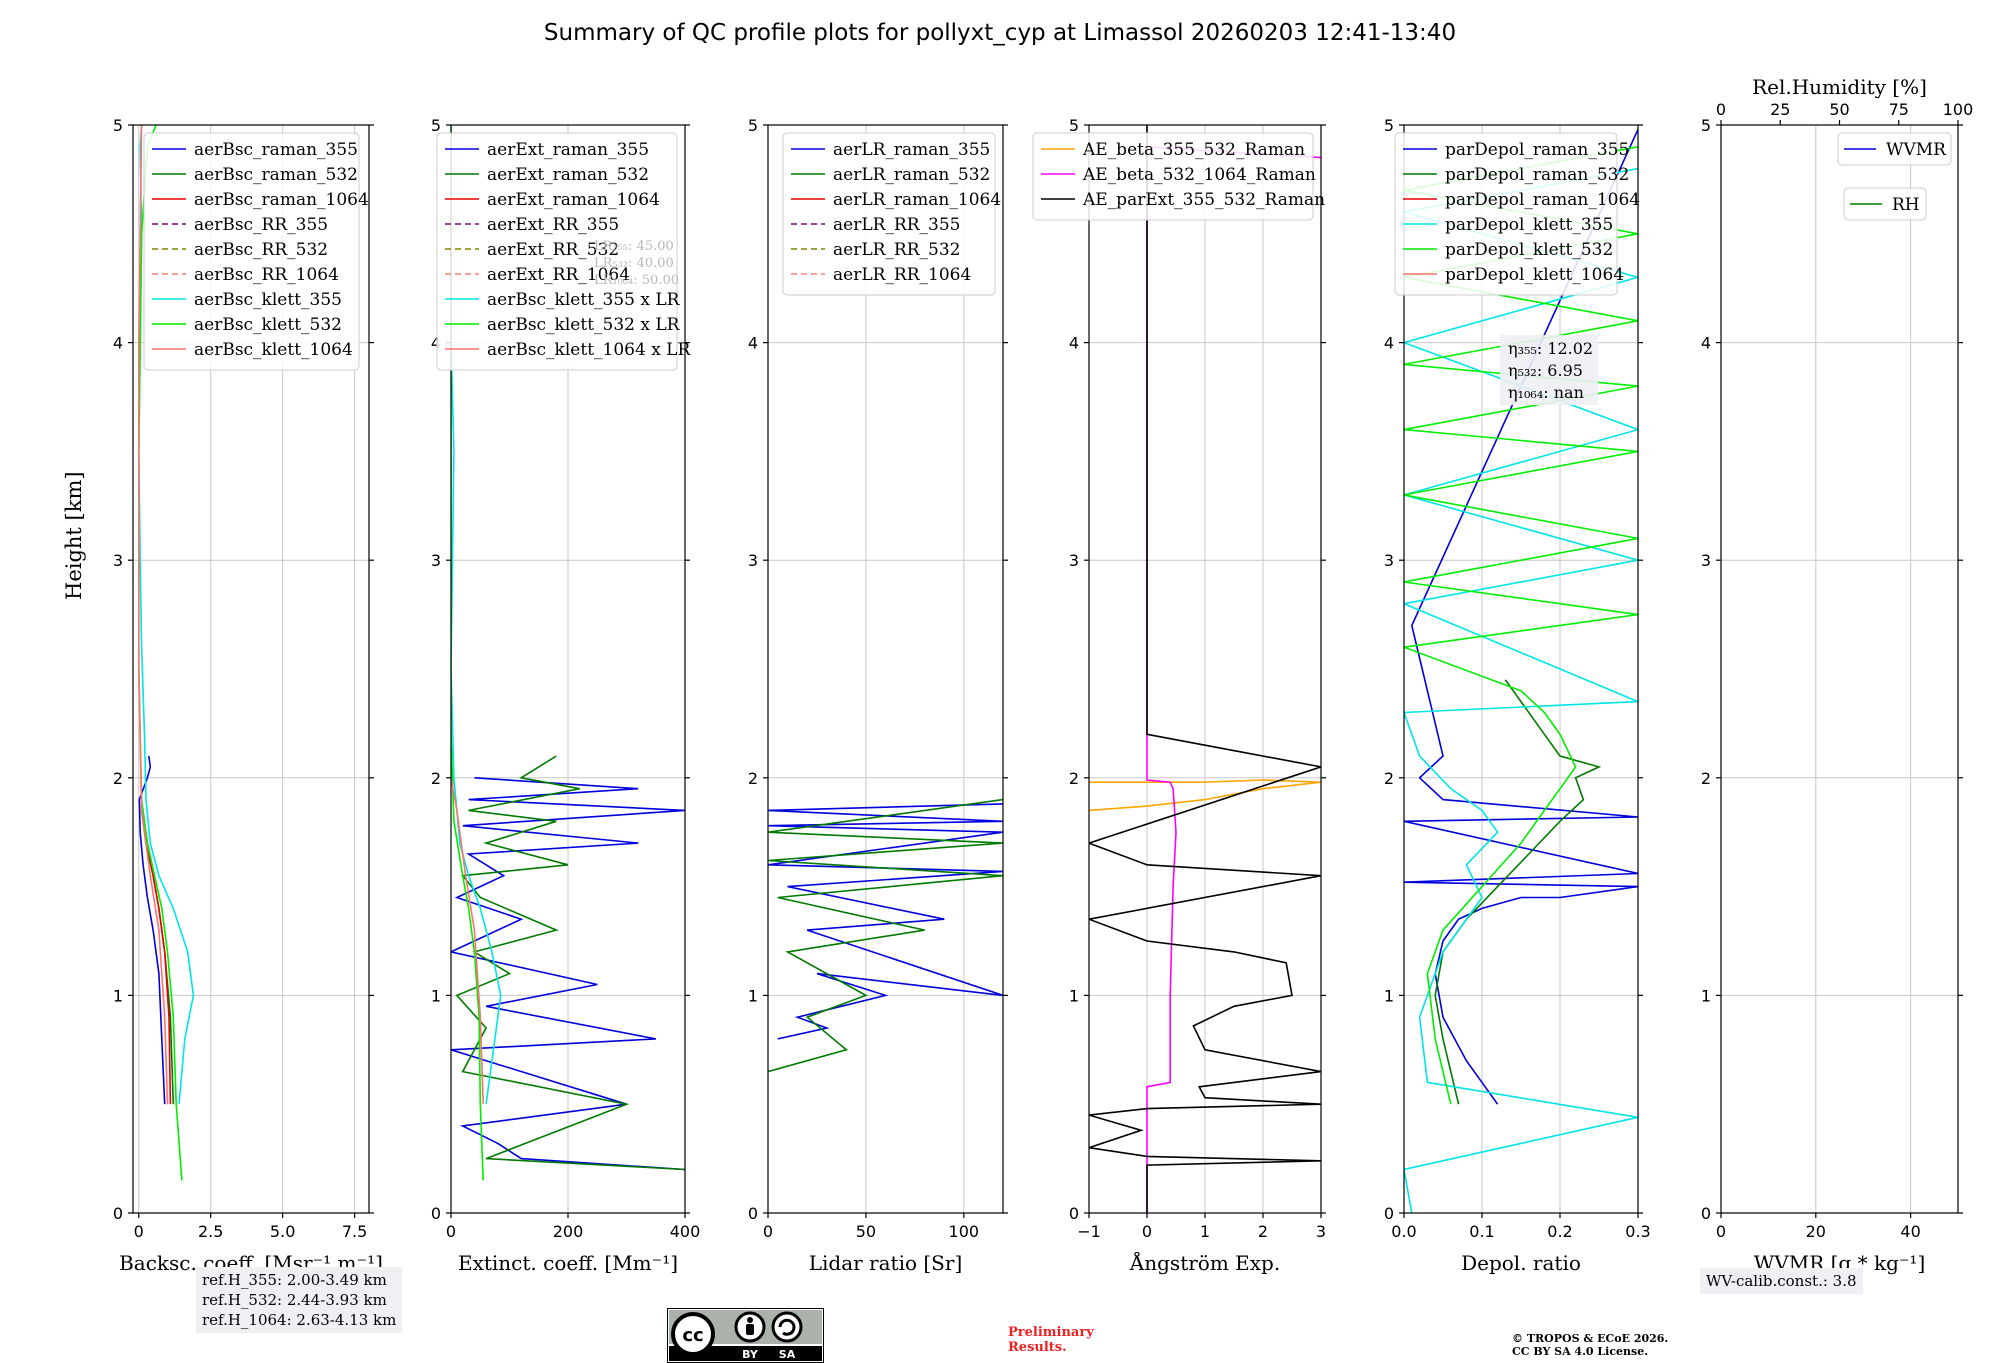  I want to click on legend-label: RH, so click(1906, 205).